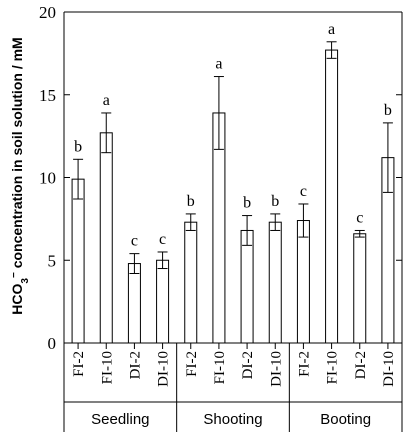  What do you see at coordinates (232, 419) in the screenshot?
I see `group-label: Shooting` at bounding box center [232, 419].